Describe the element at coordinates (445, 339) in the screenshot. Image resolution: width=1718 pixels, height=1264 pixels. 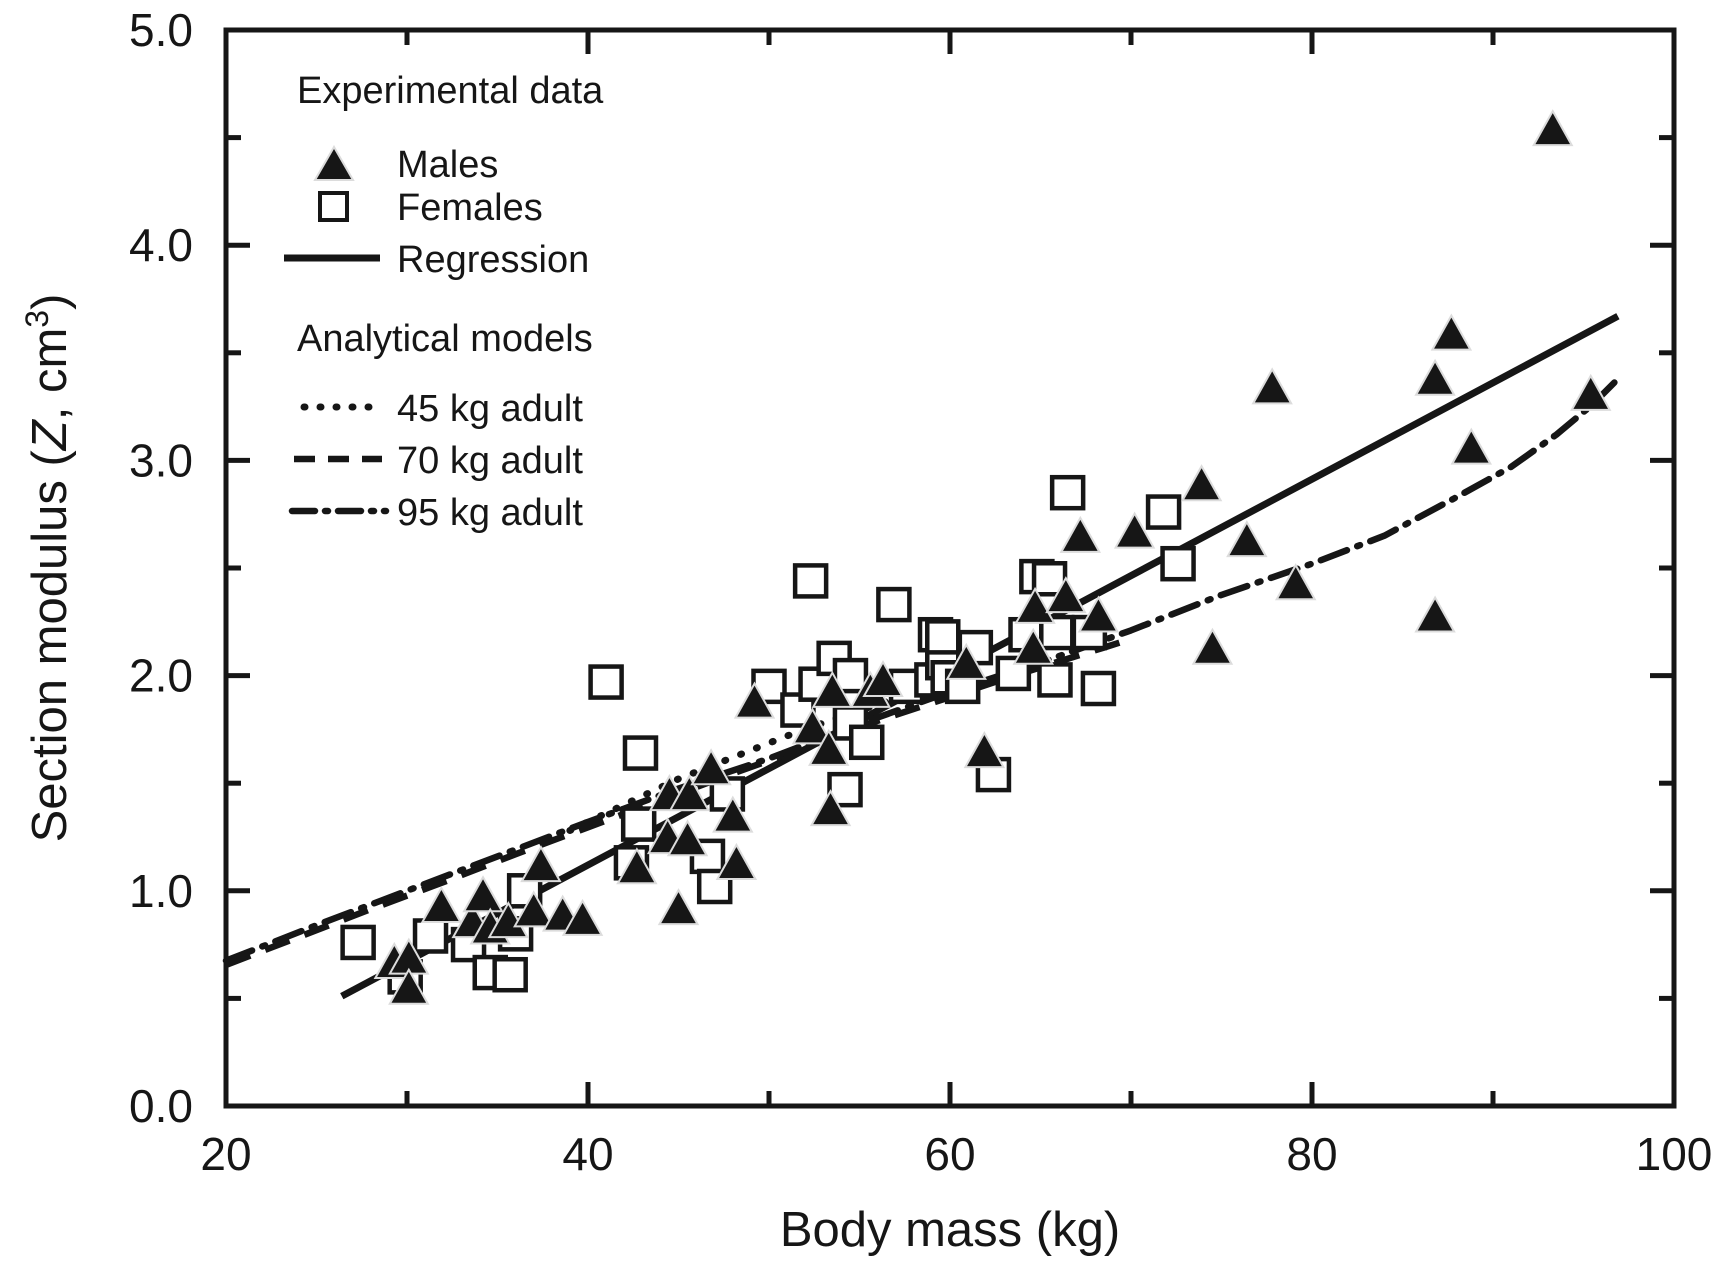
I see `legend-header-analytical: Analytical models` at that location.